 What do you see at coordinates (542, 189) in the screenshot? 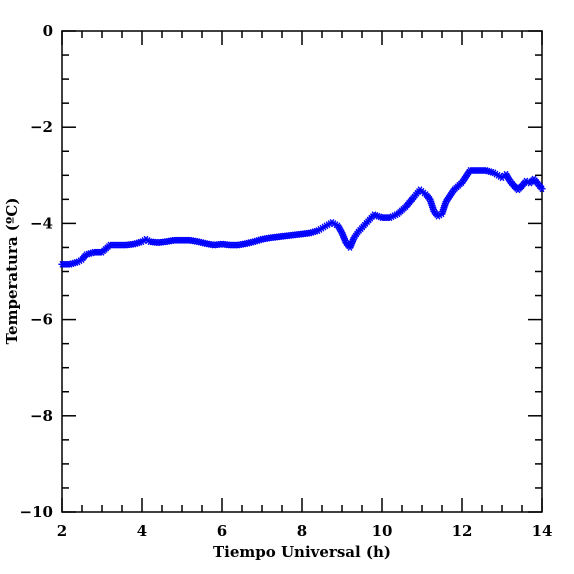
I see `data-point` at bounding box center [542, 189].